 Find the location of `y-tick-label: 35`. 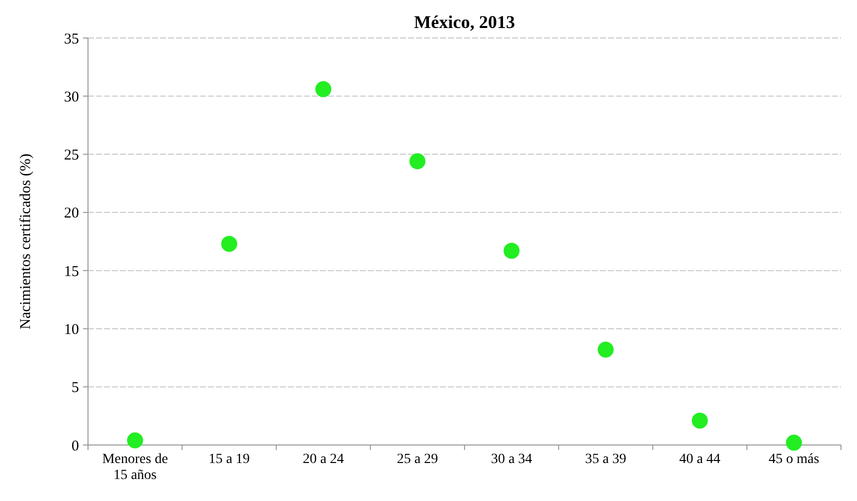

y-tick-label: 35 is located at coordinates (71, 39).